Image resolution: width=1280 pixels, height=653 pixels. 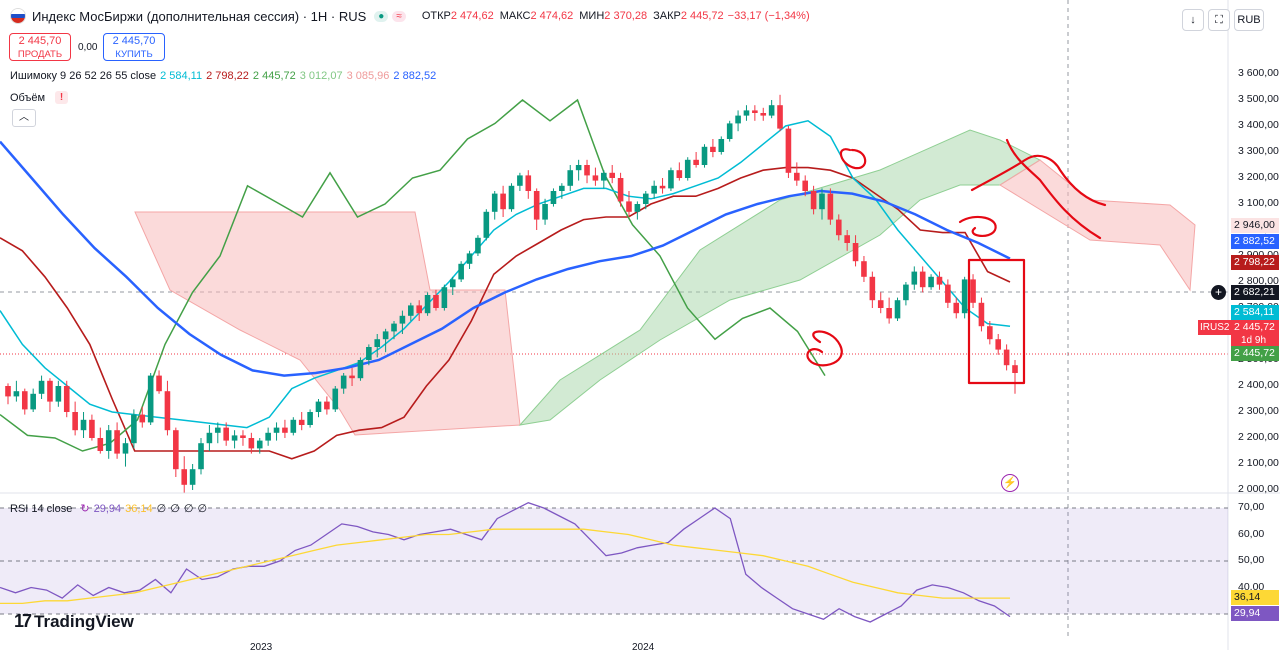 I want to click on rsi-line, so click(x=505, y=562).